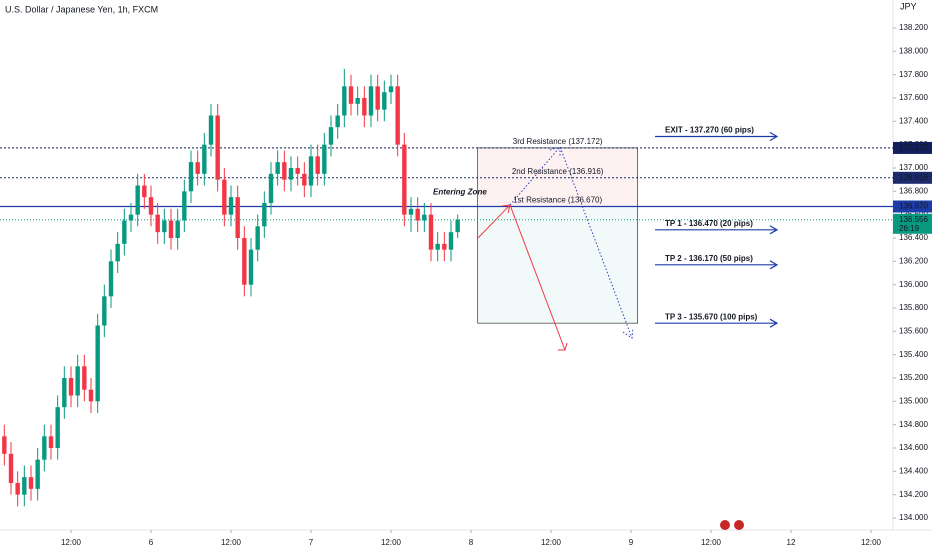  What do you see at coordinates (471, 542) in the screenshot?
I see `x-tick-label: 8` at bounding box center [471, 542].